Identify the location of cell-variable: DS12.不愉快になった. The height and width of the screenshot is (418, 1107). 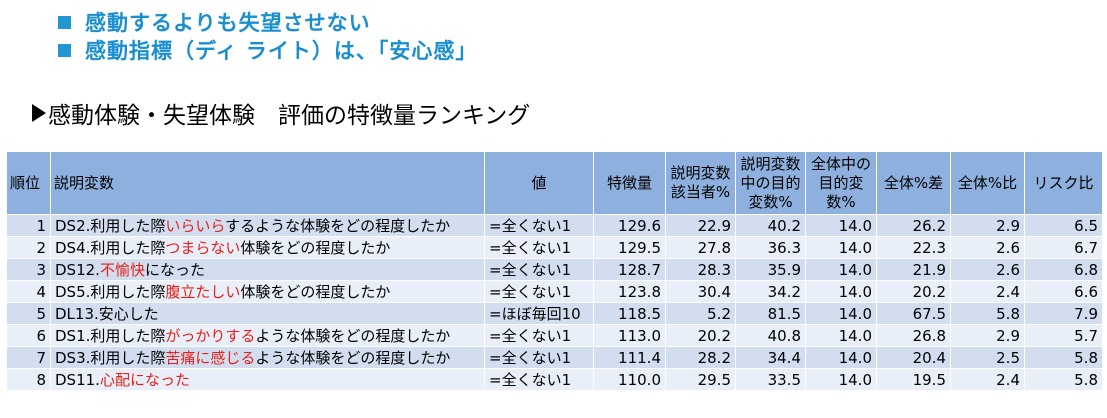
(267, 269).